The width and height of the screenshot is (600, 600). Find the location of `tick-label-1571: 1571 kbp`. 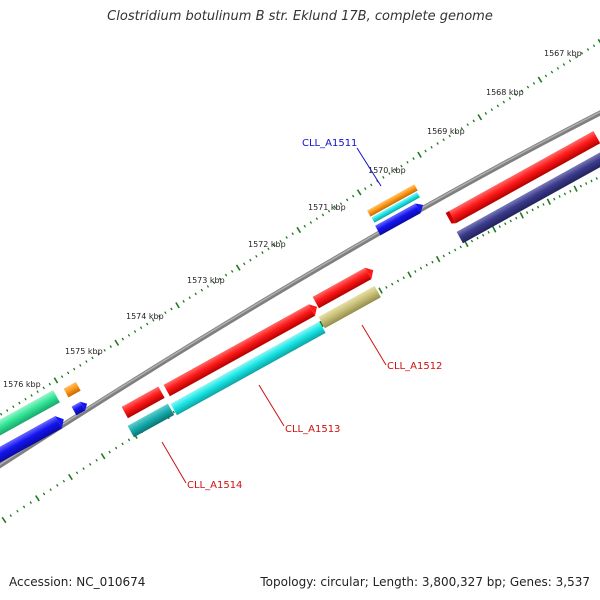

tick-label-1571: 1571 kbp is located at coordinates (327, 207).